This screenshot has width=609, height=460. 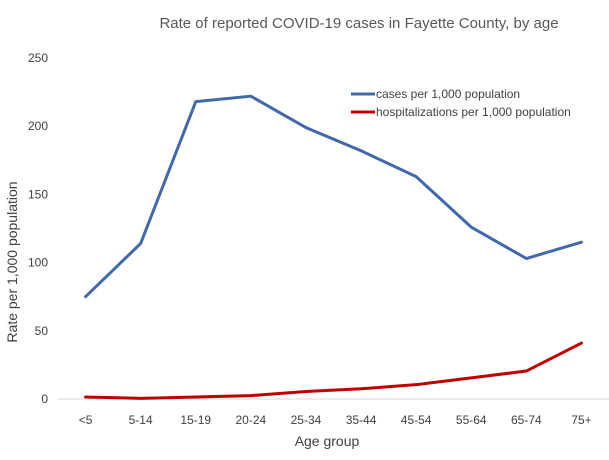 I want to click on x-tick-label: 25-34, so click(x=306, y=420).